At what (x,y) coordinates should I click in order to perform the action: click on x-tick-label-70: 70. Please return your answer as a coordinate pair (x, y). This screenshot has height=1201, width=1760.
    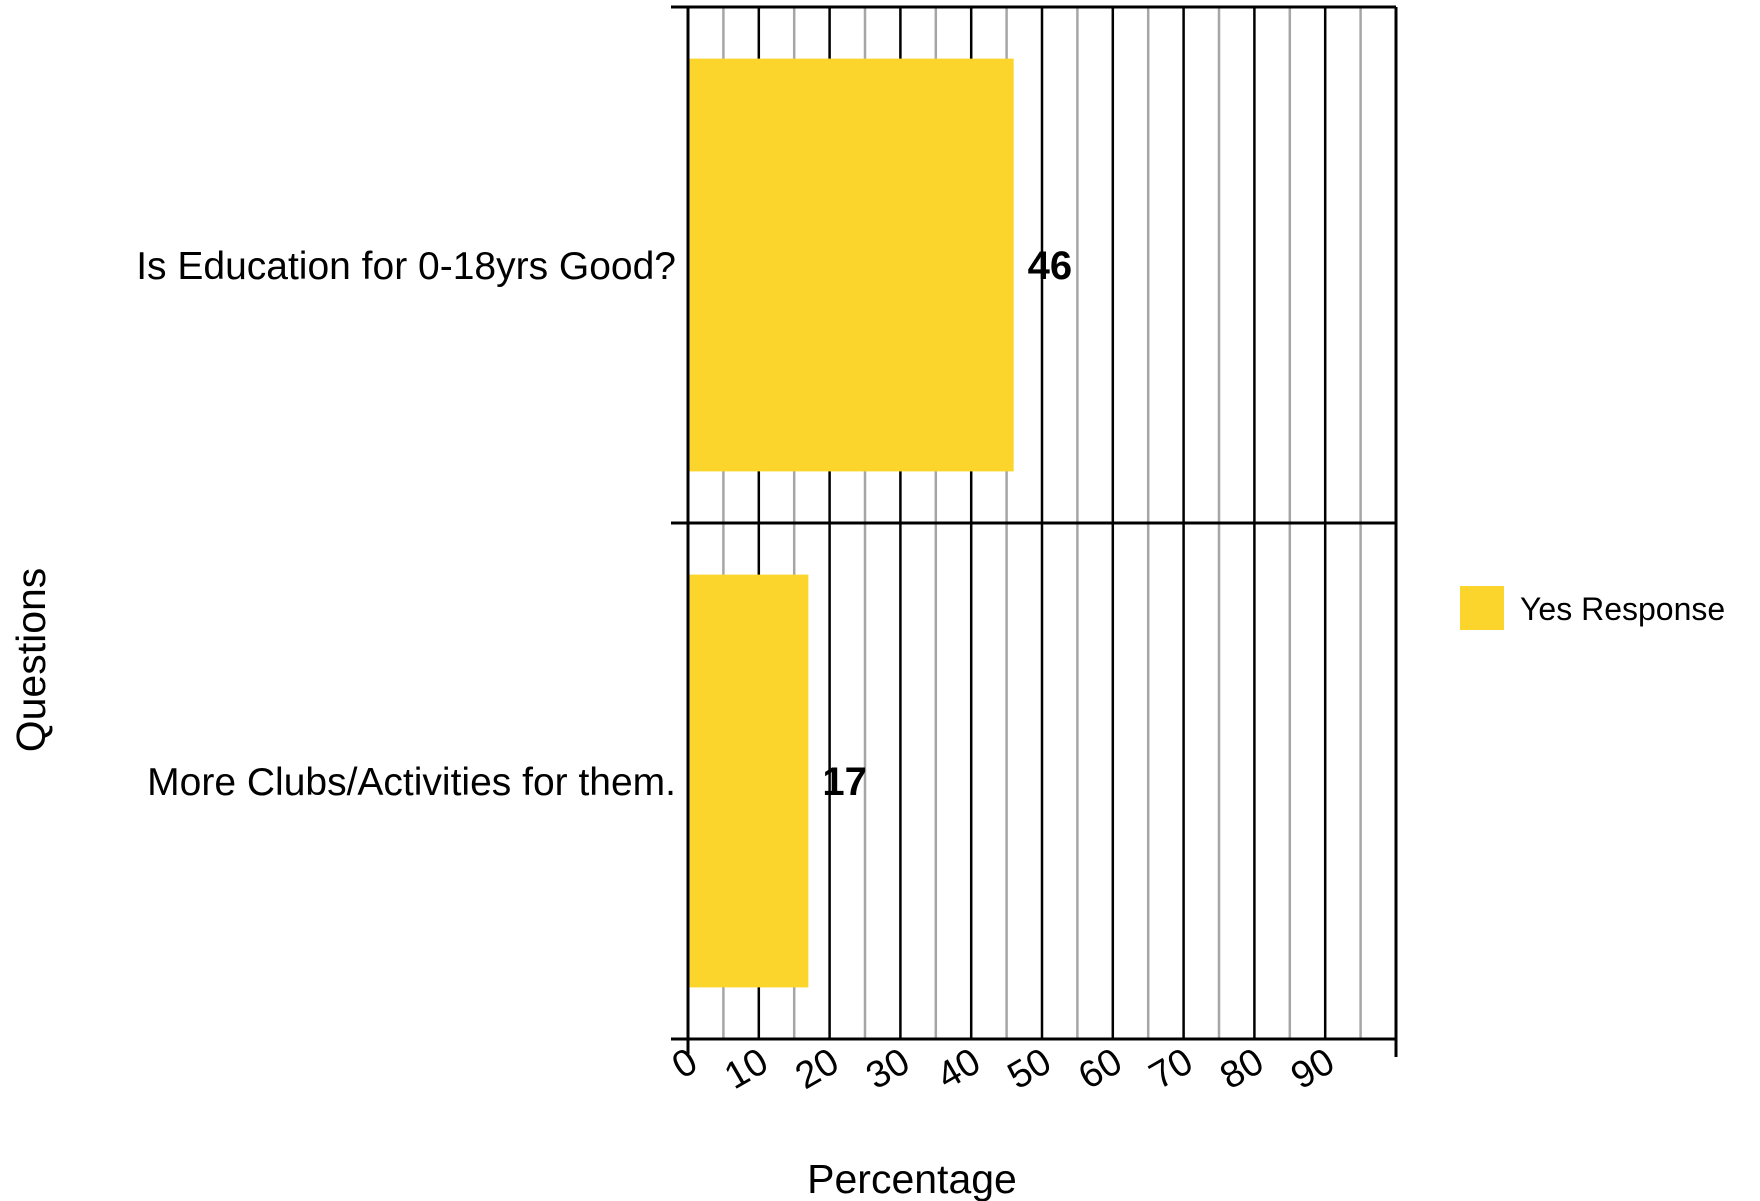
    Looking at the image, I should click on (1171, 1069).